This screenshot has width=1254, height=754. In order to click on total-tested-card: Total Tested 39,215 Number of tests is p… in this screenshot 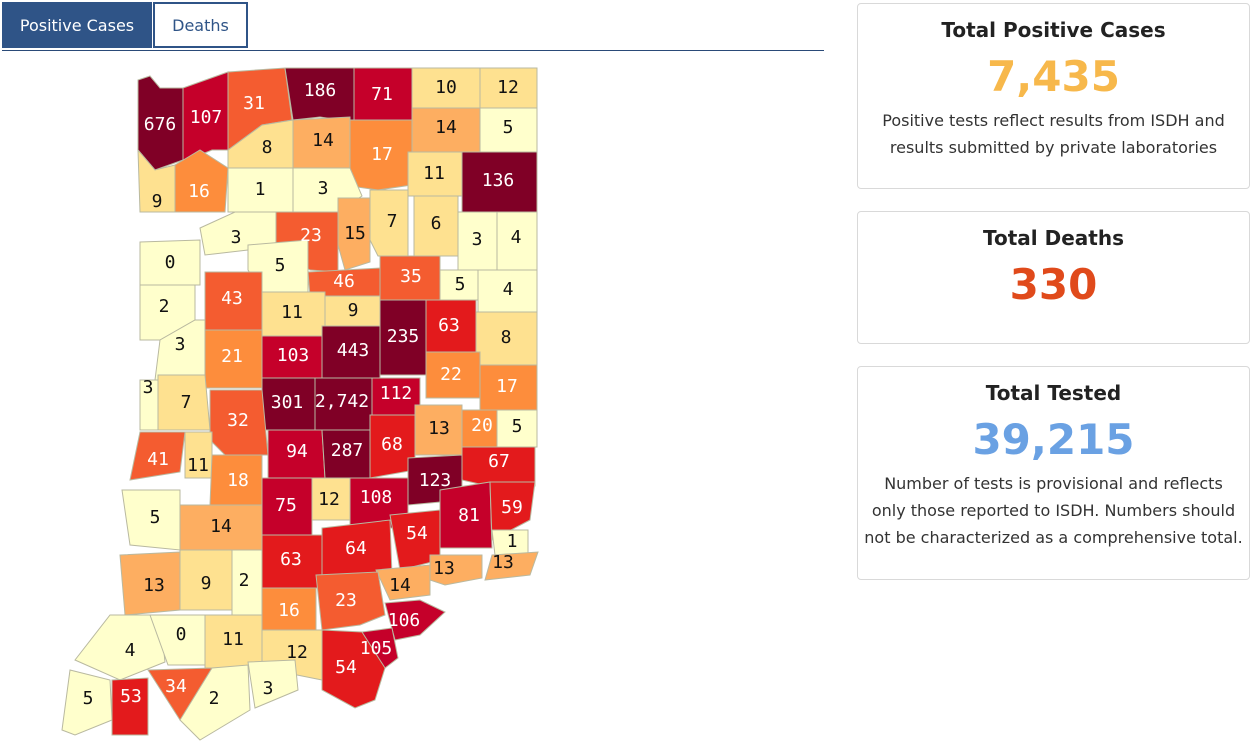, I will do `click(1053, 473)`.